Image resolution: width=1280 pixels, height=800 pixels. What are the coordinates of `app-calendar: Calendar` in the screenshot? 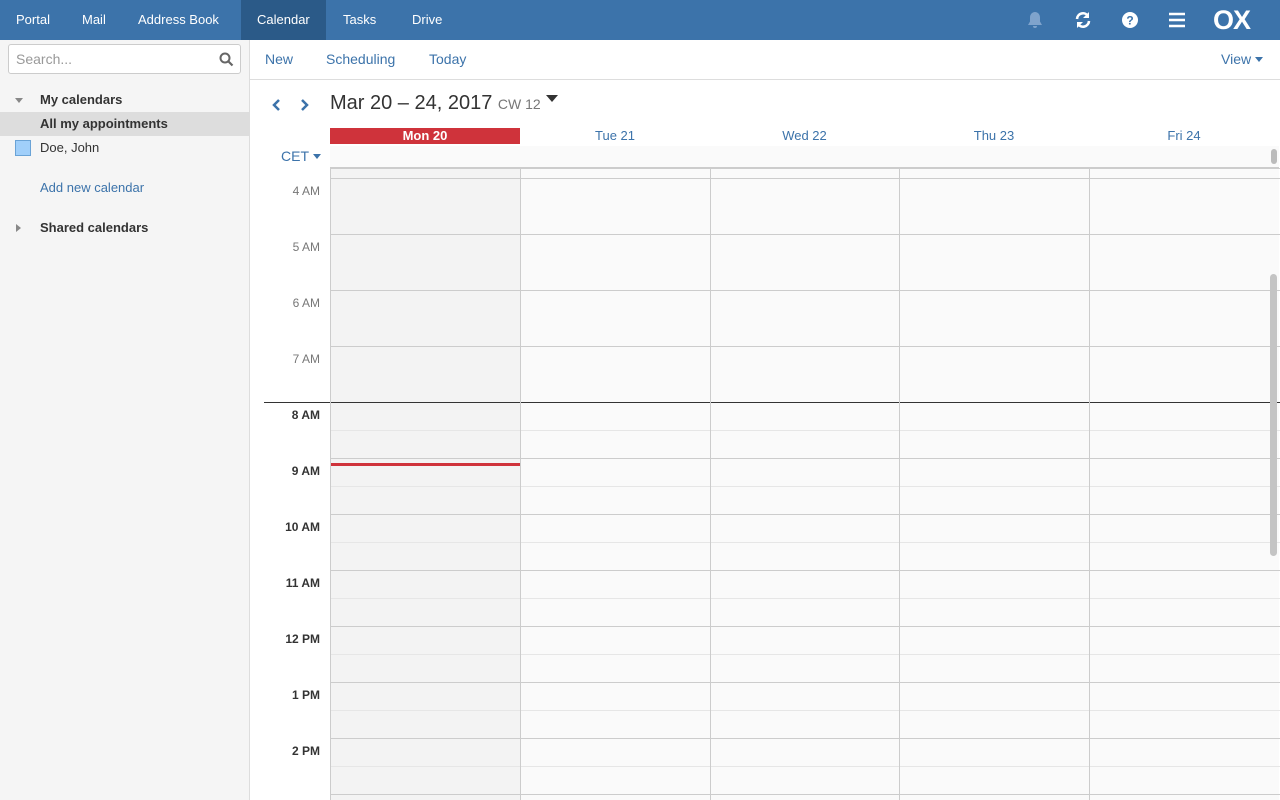 It's located at (283, 20).